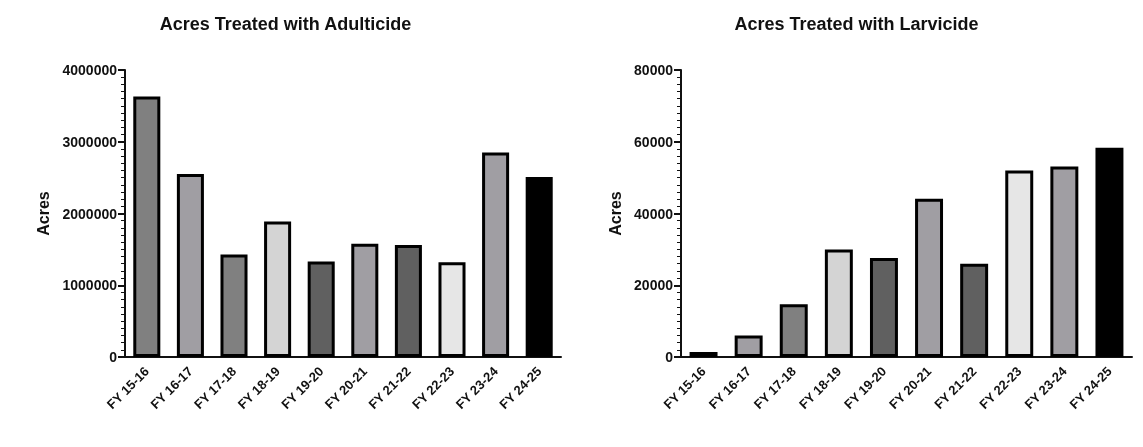 The image size is (1143, 447). What do you see at coordinates (285, 24) in the screenshot?
I see `chart-title: Acres Treated with Adulticide` at bounding box center [285, 24].